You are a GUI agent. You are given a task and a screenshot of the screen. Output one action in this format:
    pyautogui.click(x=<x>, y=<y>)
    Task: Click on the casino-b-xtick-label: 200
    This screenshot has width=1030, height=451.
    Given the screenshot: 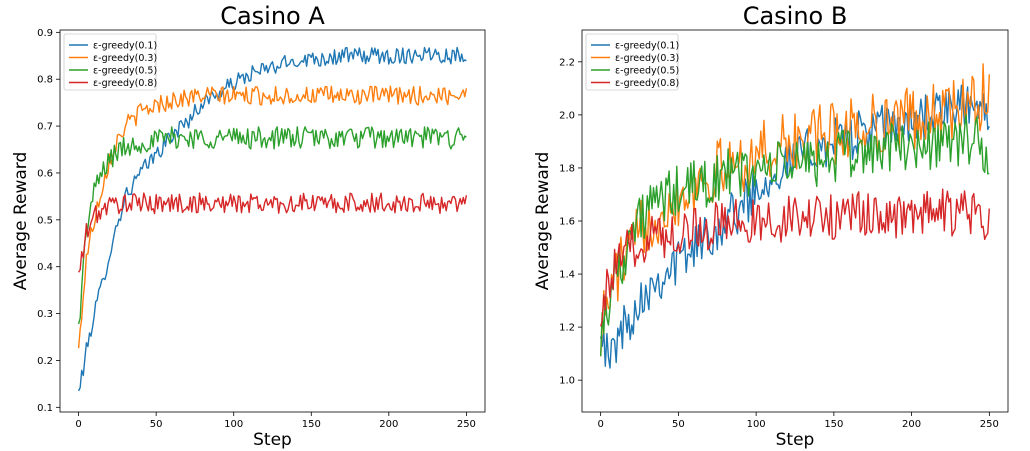 What is the action you would take?
    pyautogui.click(x=911, y=424)
    